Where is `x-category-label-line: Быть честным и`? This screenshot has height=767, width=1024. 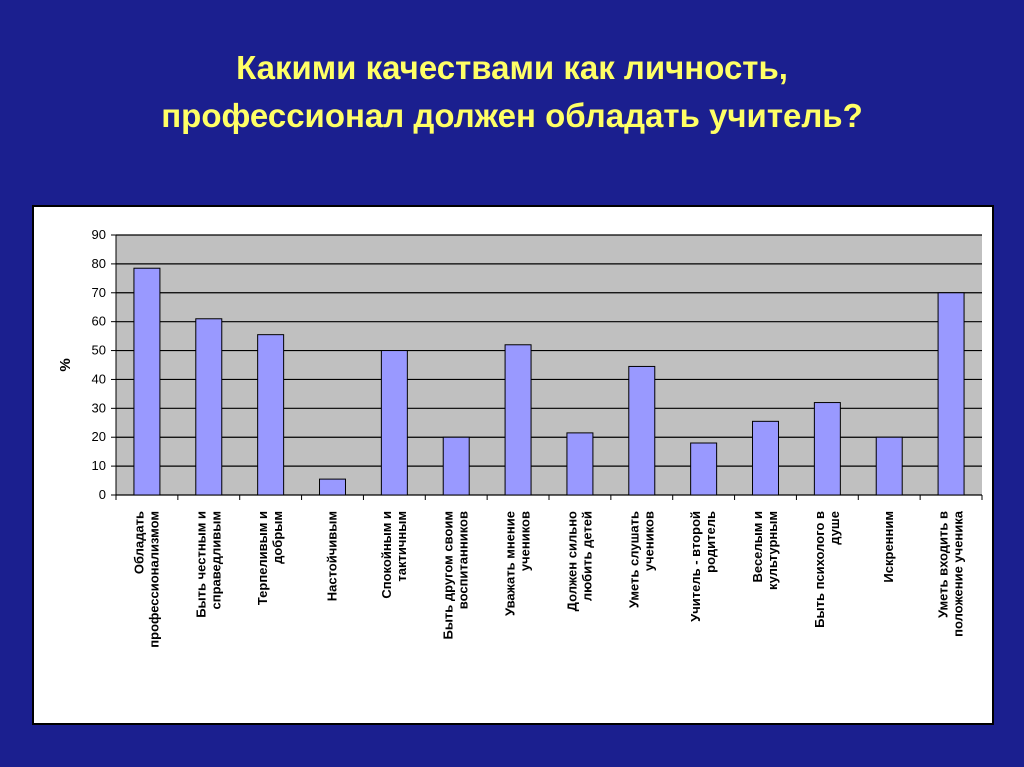
x-category-label-line: Быть честным и is located at coordinates (200, 564).